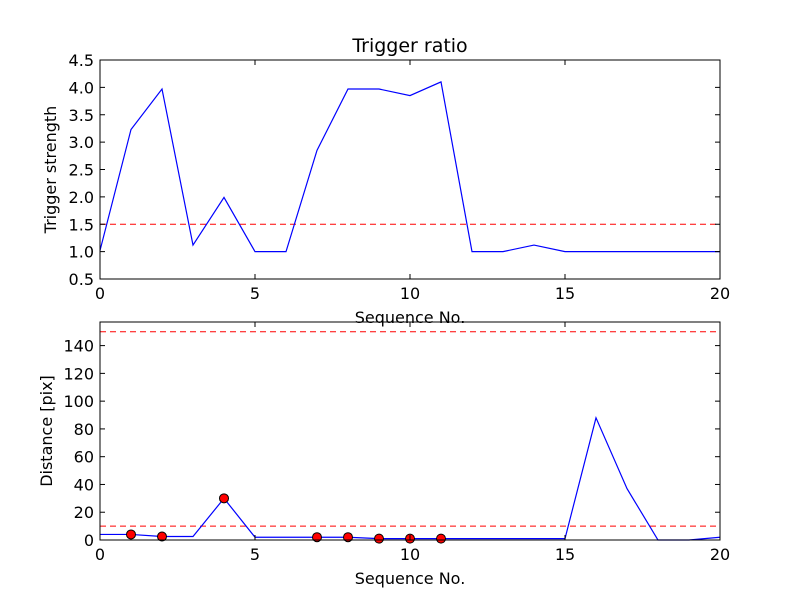 The image size is (800, 600). I want to click on y-tick-label: 1.5, so click(81, 224).